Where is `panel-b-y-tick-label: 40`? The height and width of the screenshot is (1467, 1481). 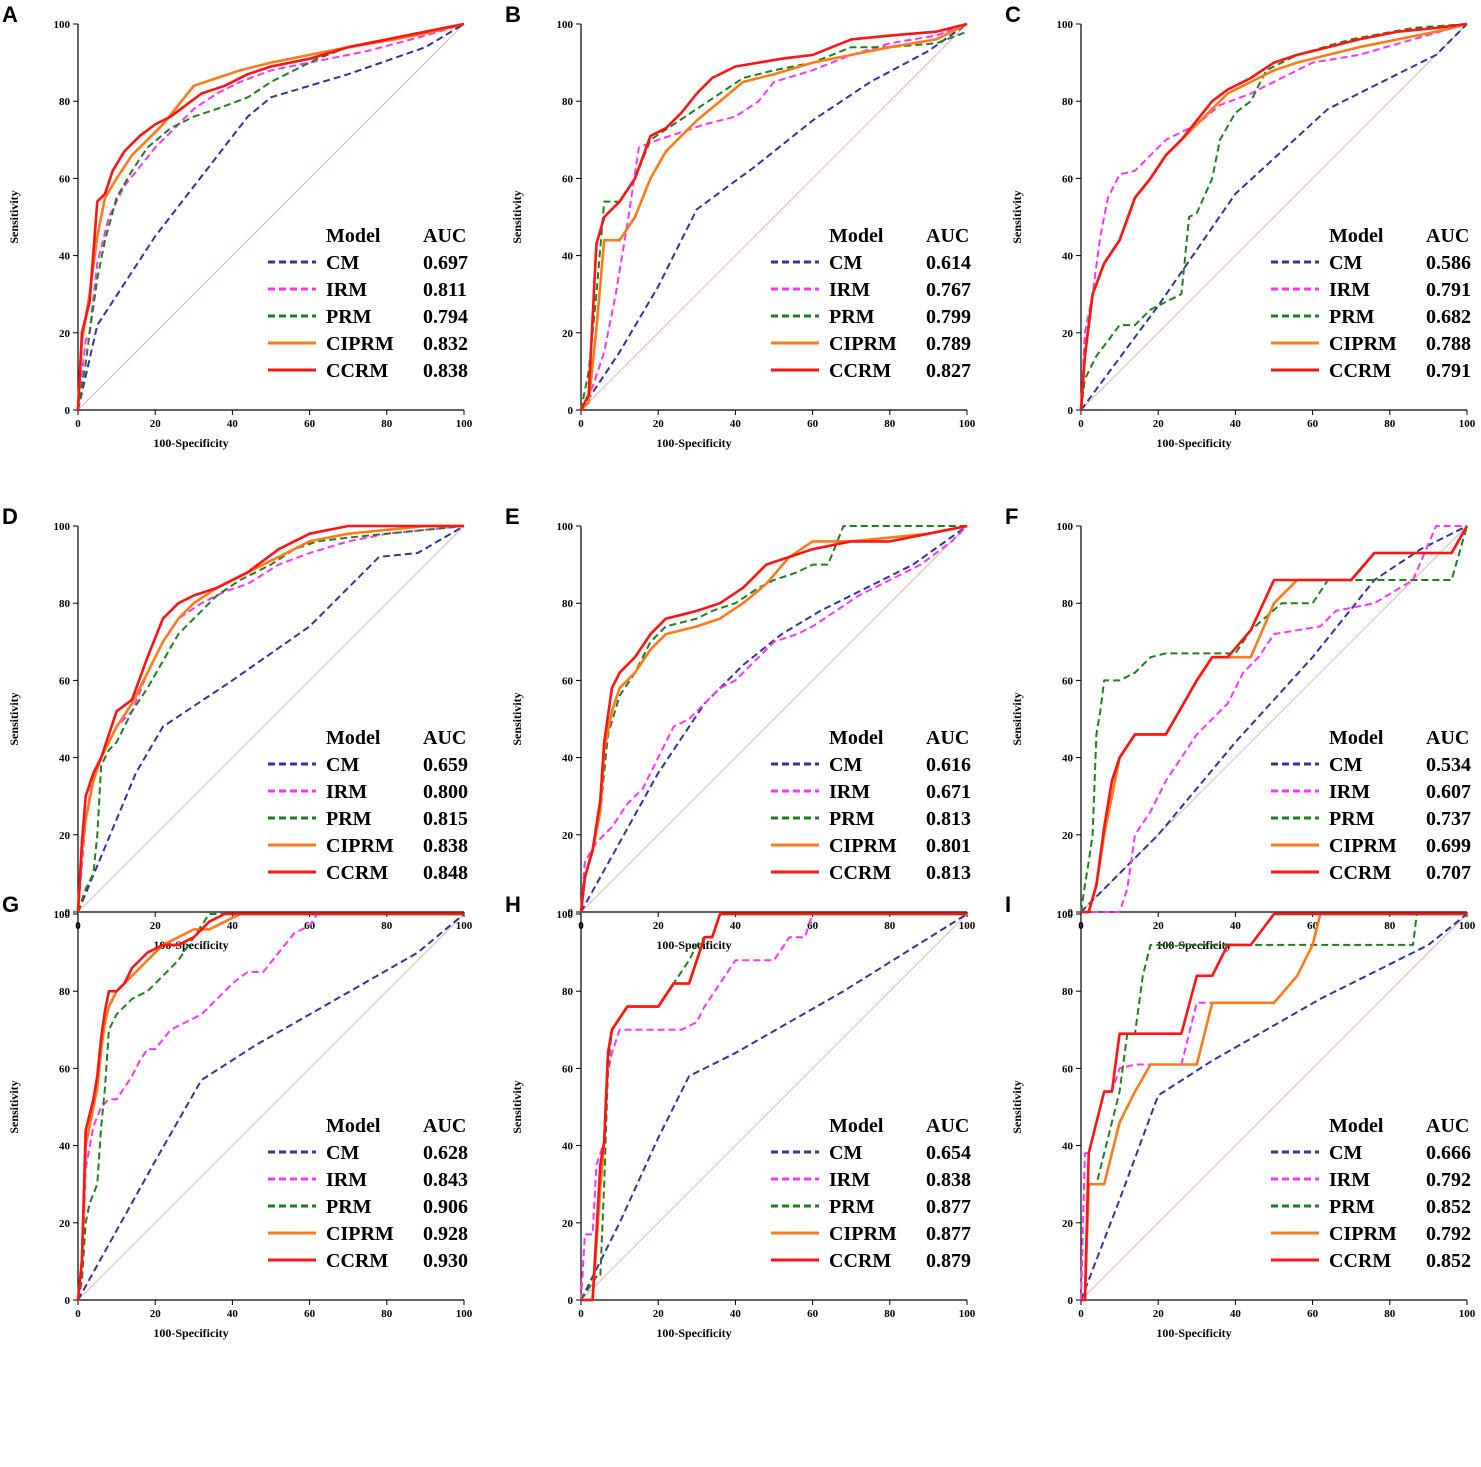
panel-b-y-tick-label: 40 is located at coordinates (568, 257).